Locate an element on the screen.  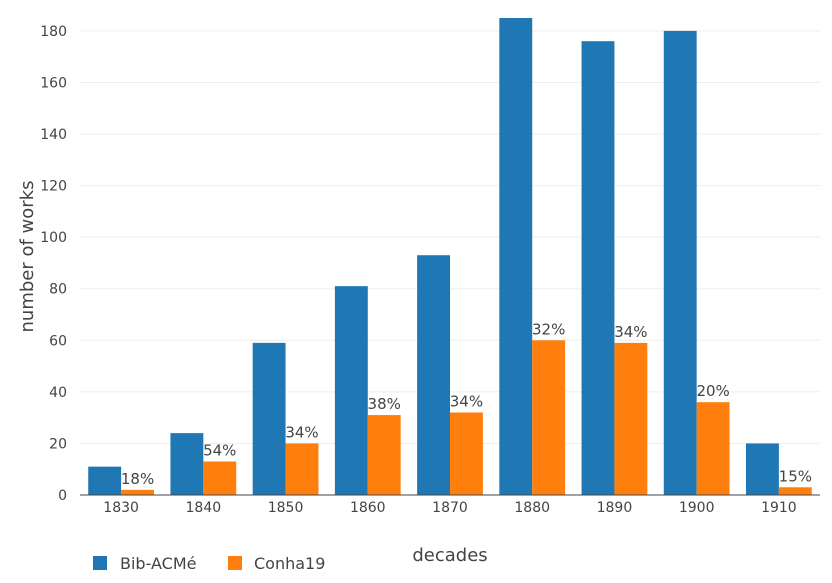
legend-swatch-conha19 is located at coordinates (235, 563).